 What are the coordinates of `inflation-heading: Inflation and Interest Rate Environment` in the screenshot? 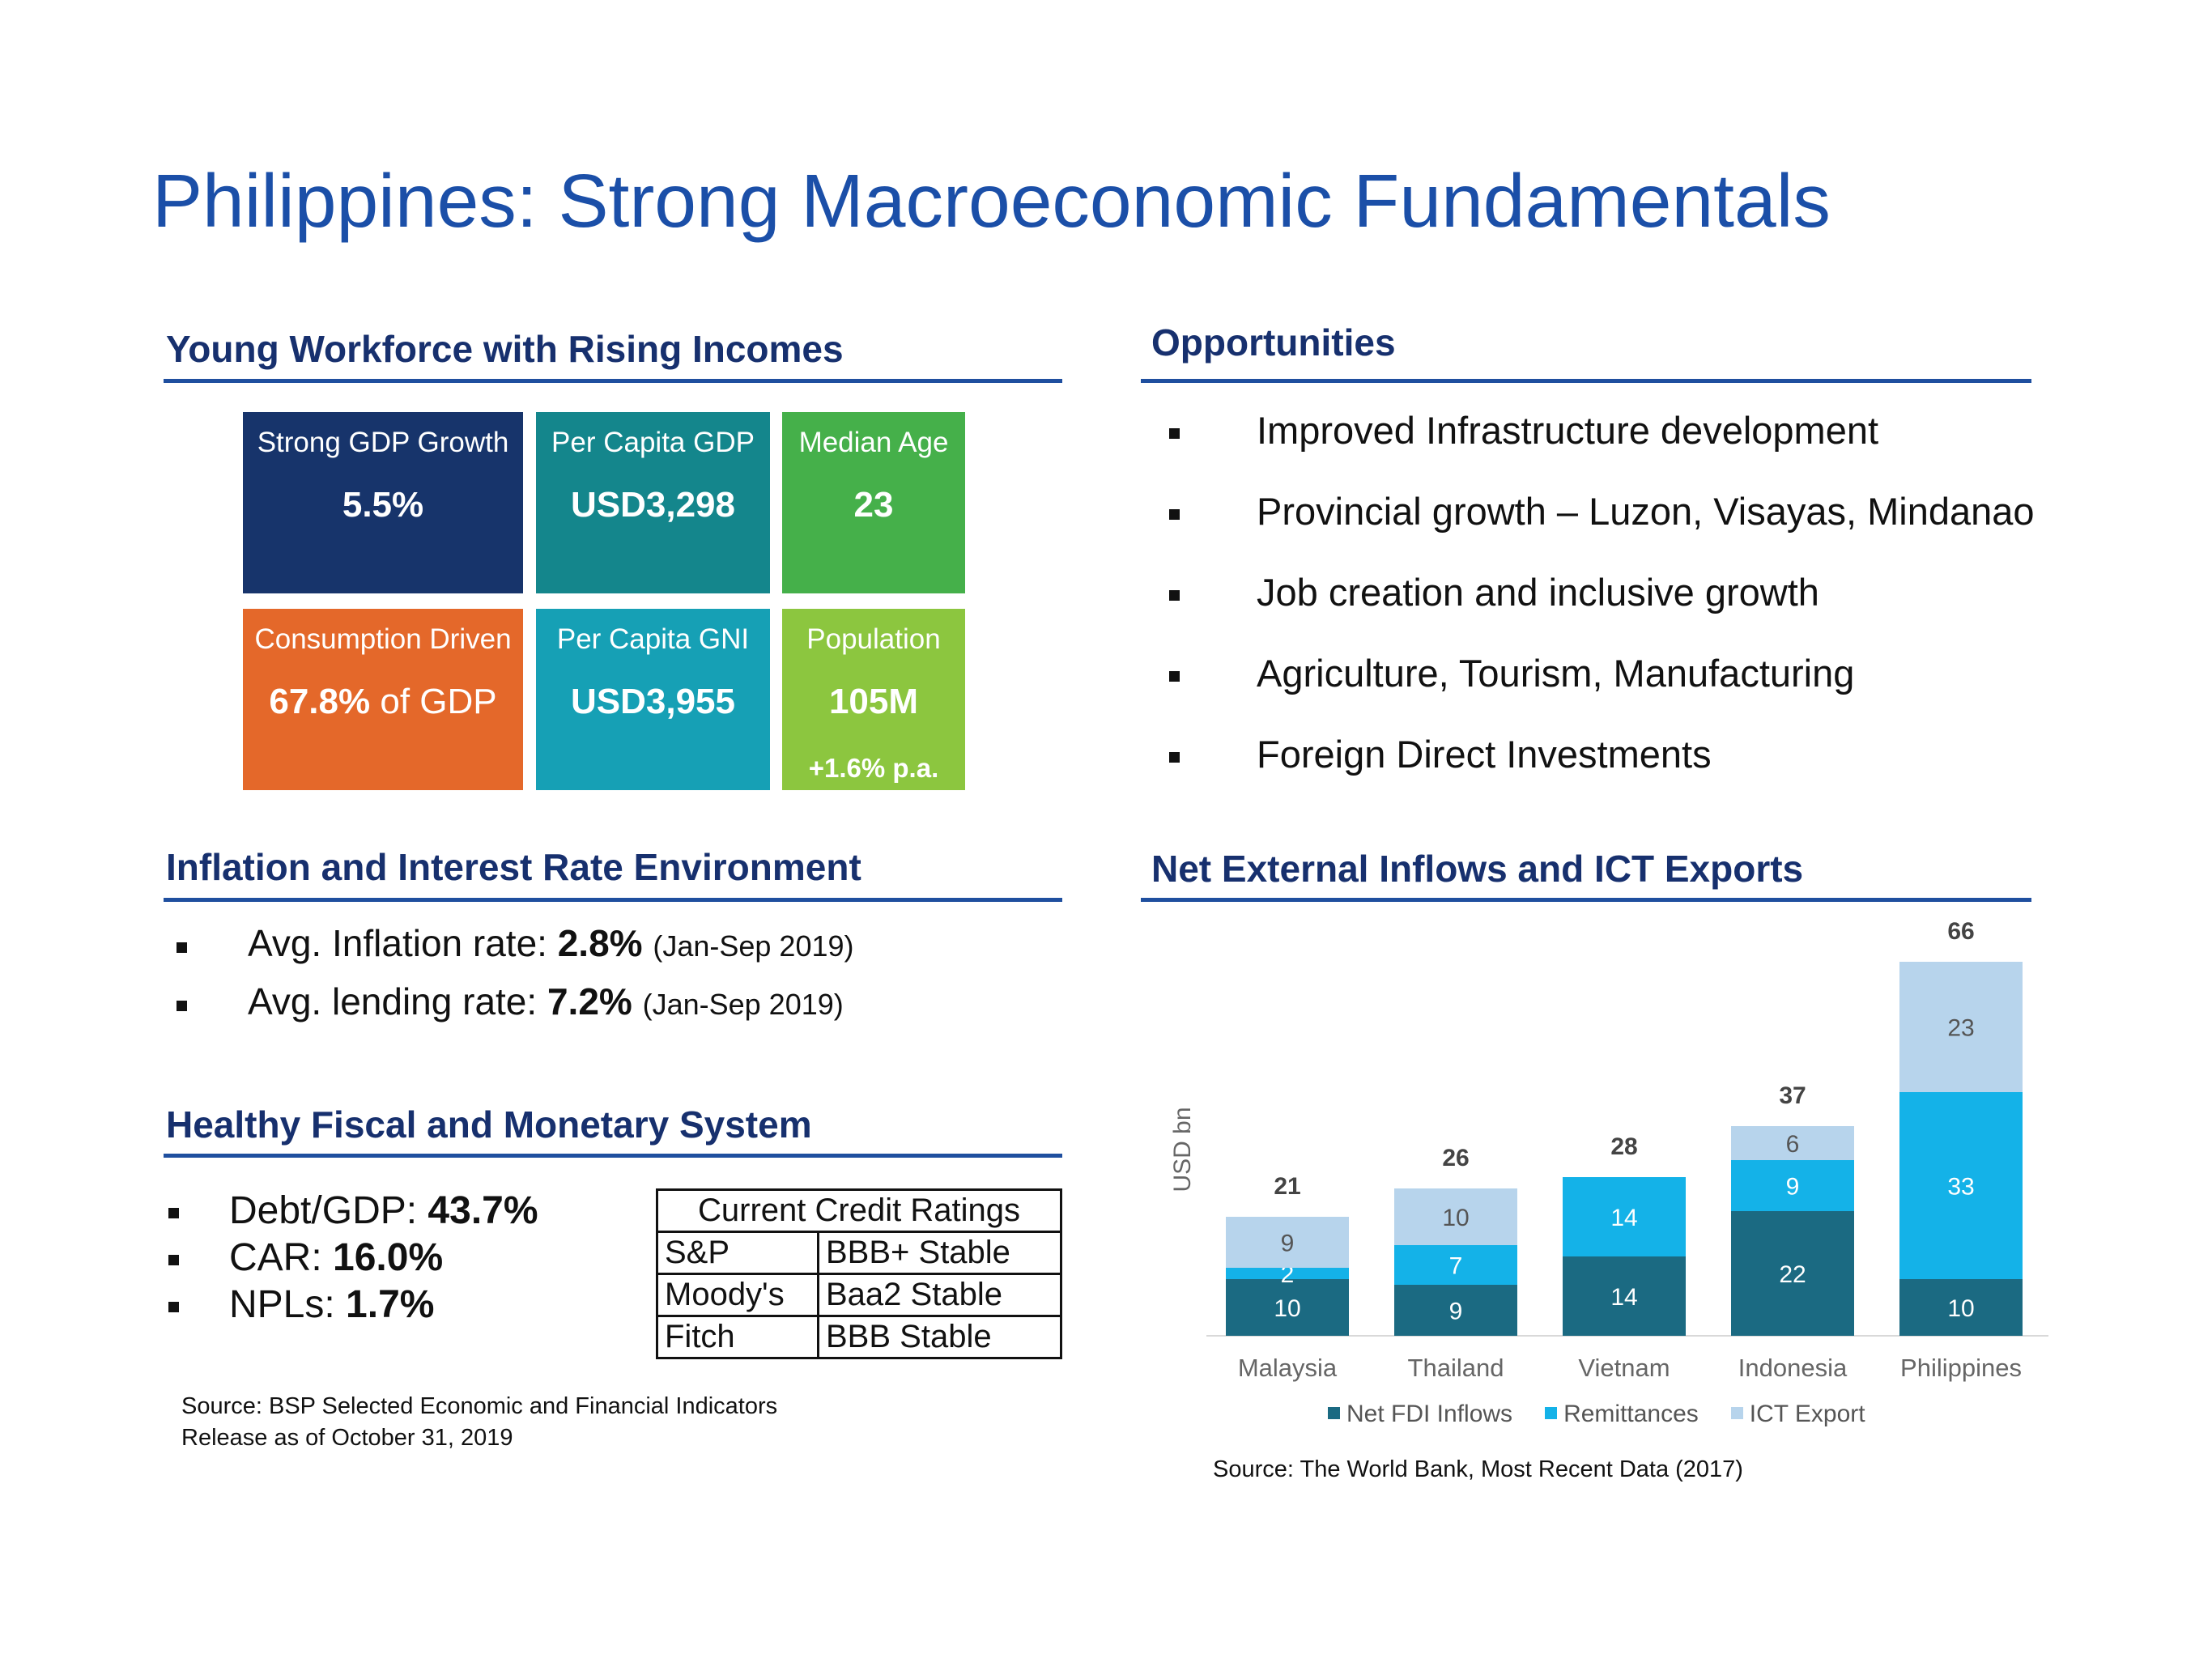 It's located at (514, 867).